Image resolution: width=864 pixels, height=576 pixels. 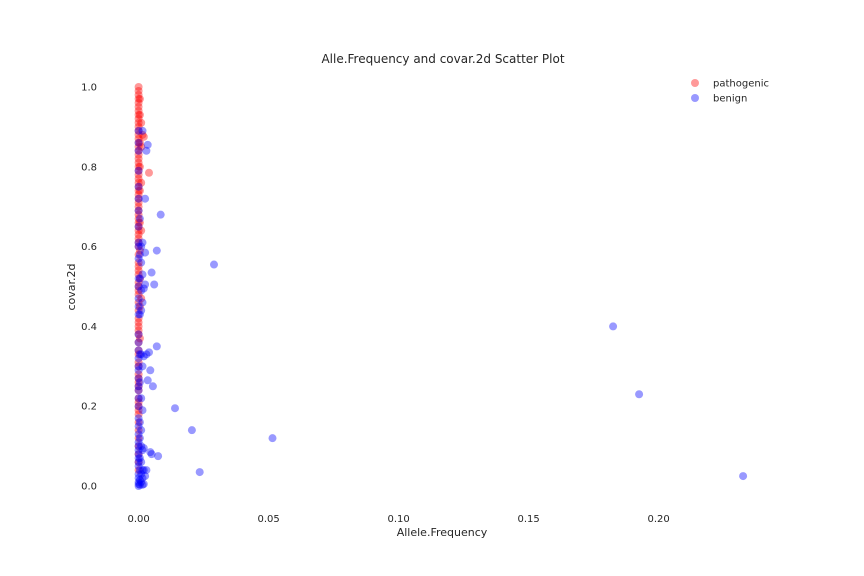 What do you see at coordinates (89, 287) in the screenshot?
I see `y-axis-ticks: 0.0 0.2 0.4 0.6 0.8 1.0` at bounding box center [89, 287].